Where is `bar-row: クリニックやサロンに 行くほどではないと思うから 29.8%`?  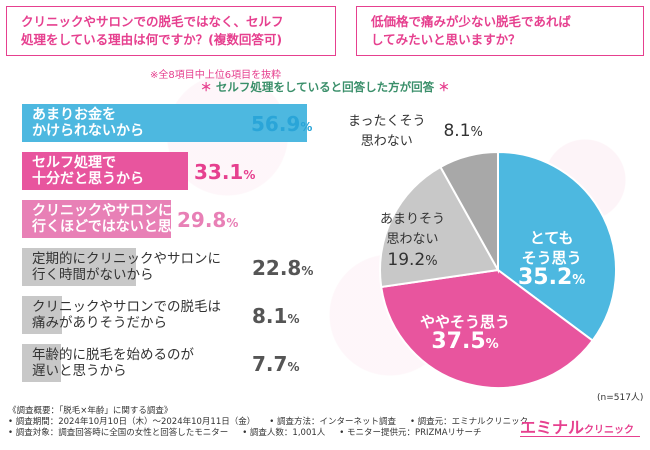
bar-row: クリニックやサロンに 行くほどではないと思うから 29.8% is located at coordinates (232, 219).